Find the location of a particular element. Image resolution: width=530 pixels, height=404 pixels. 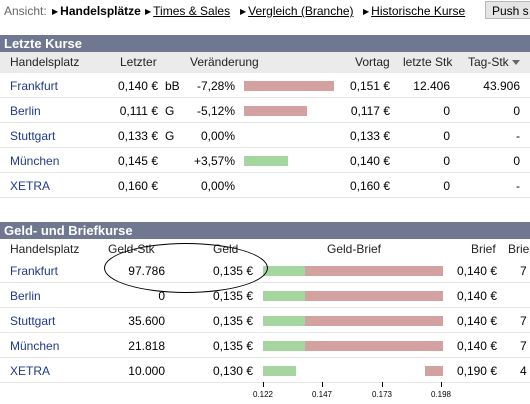

prev-price: 0,140 € is located at coordinates (369, 161).